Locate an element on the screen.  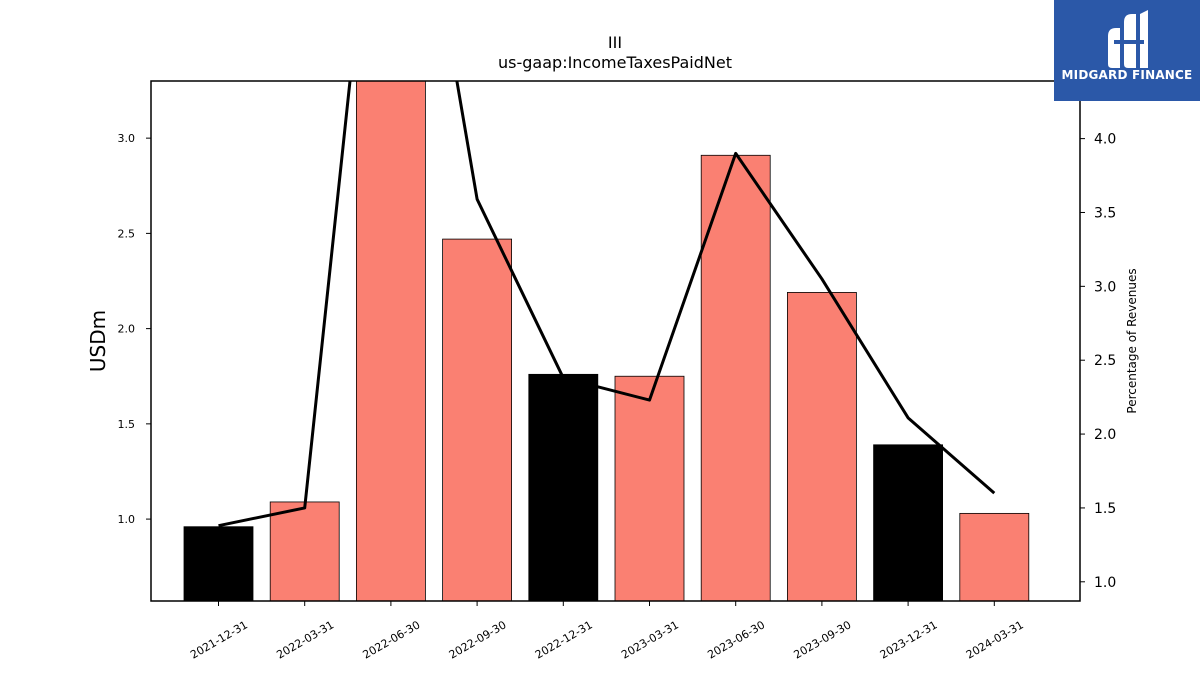
chart-subtitle: us-gaap:IncomeTaxesPaidNet is located at coordinates (615, 62).